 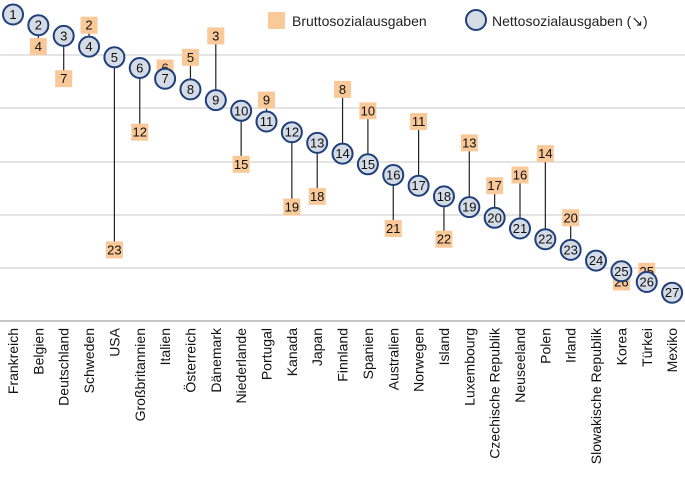 I want to click on category-label: Irland, so click(x=571, y=345).